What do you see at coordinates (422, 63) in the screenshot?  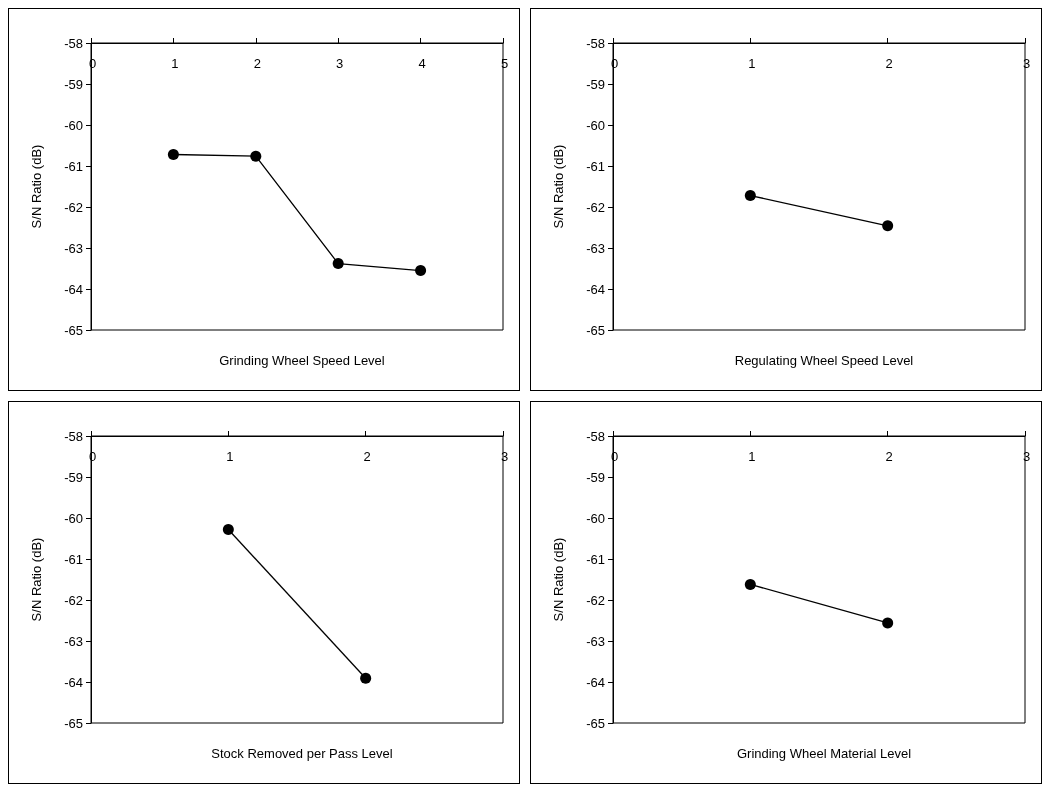 I see `x-tick-label: 4` at bounding box center [422, 63].